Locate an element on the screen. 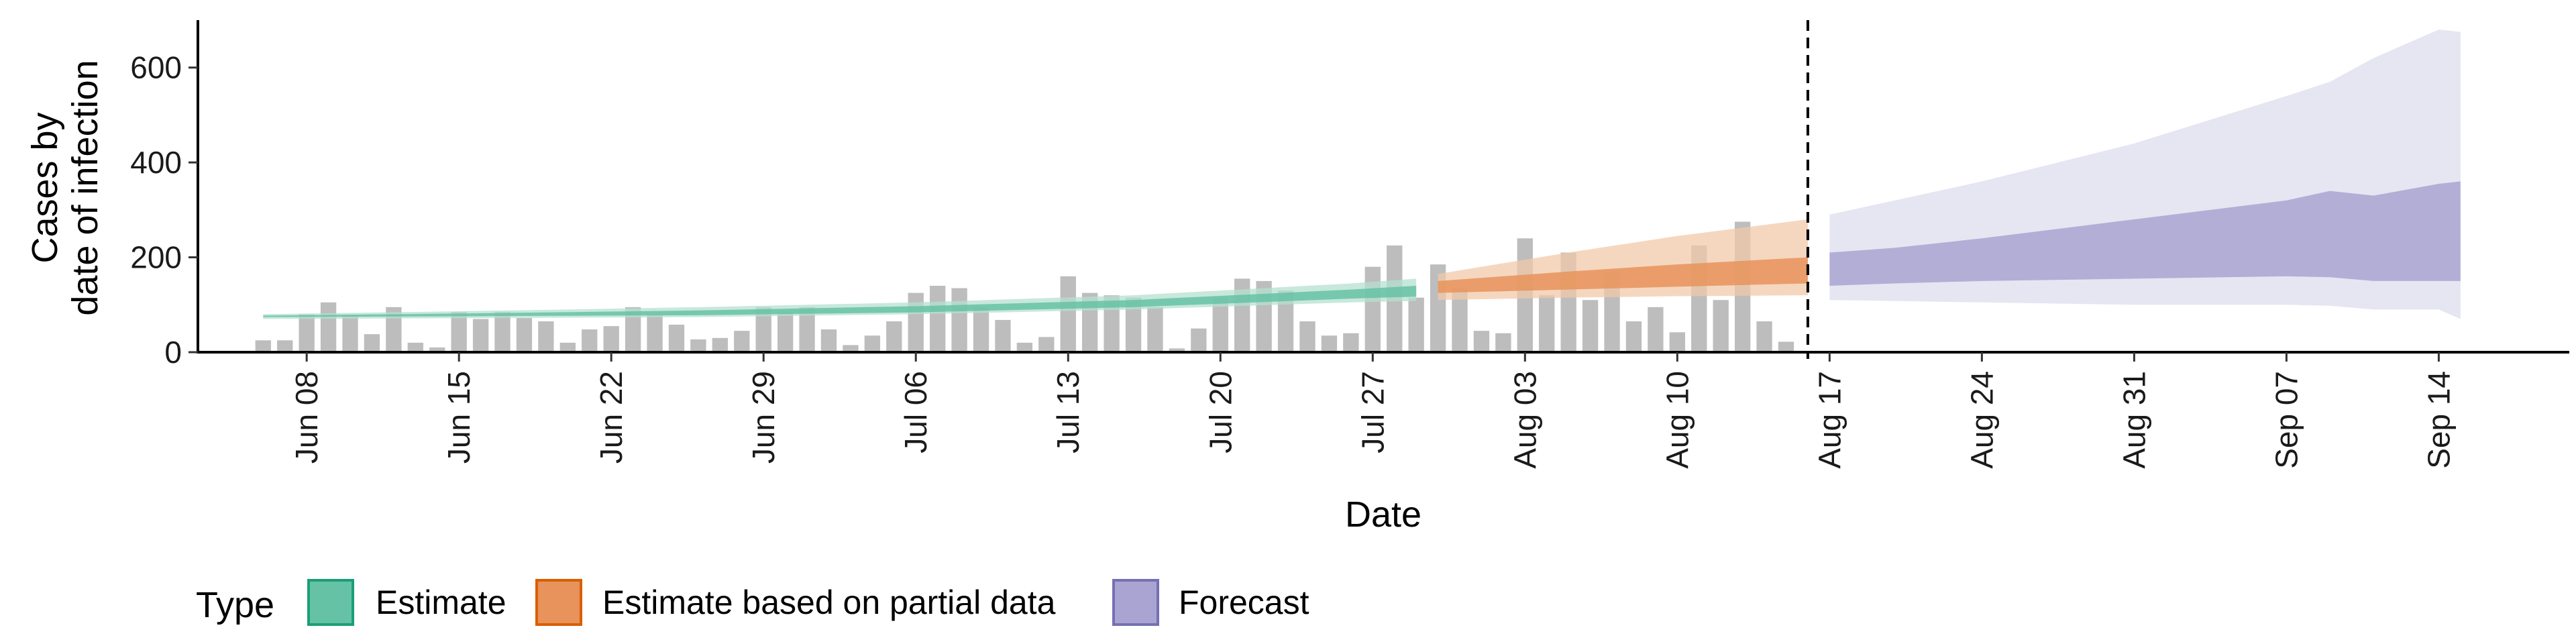 The width and height of the screenshot is (2576, 644). x-axis-title: Date is located at coordinates (1383, 514).